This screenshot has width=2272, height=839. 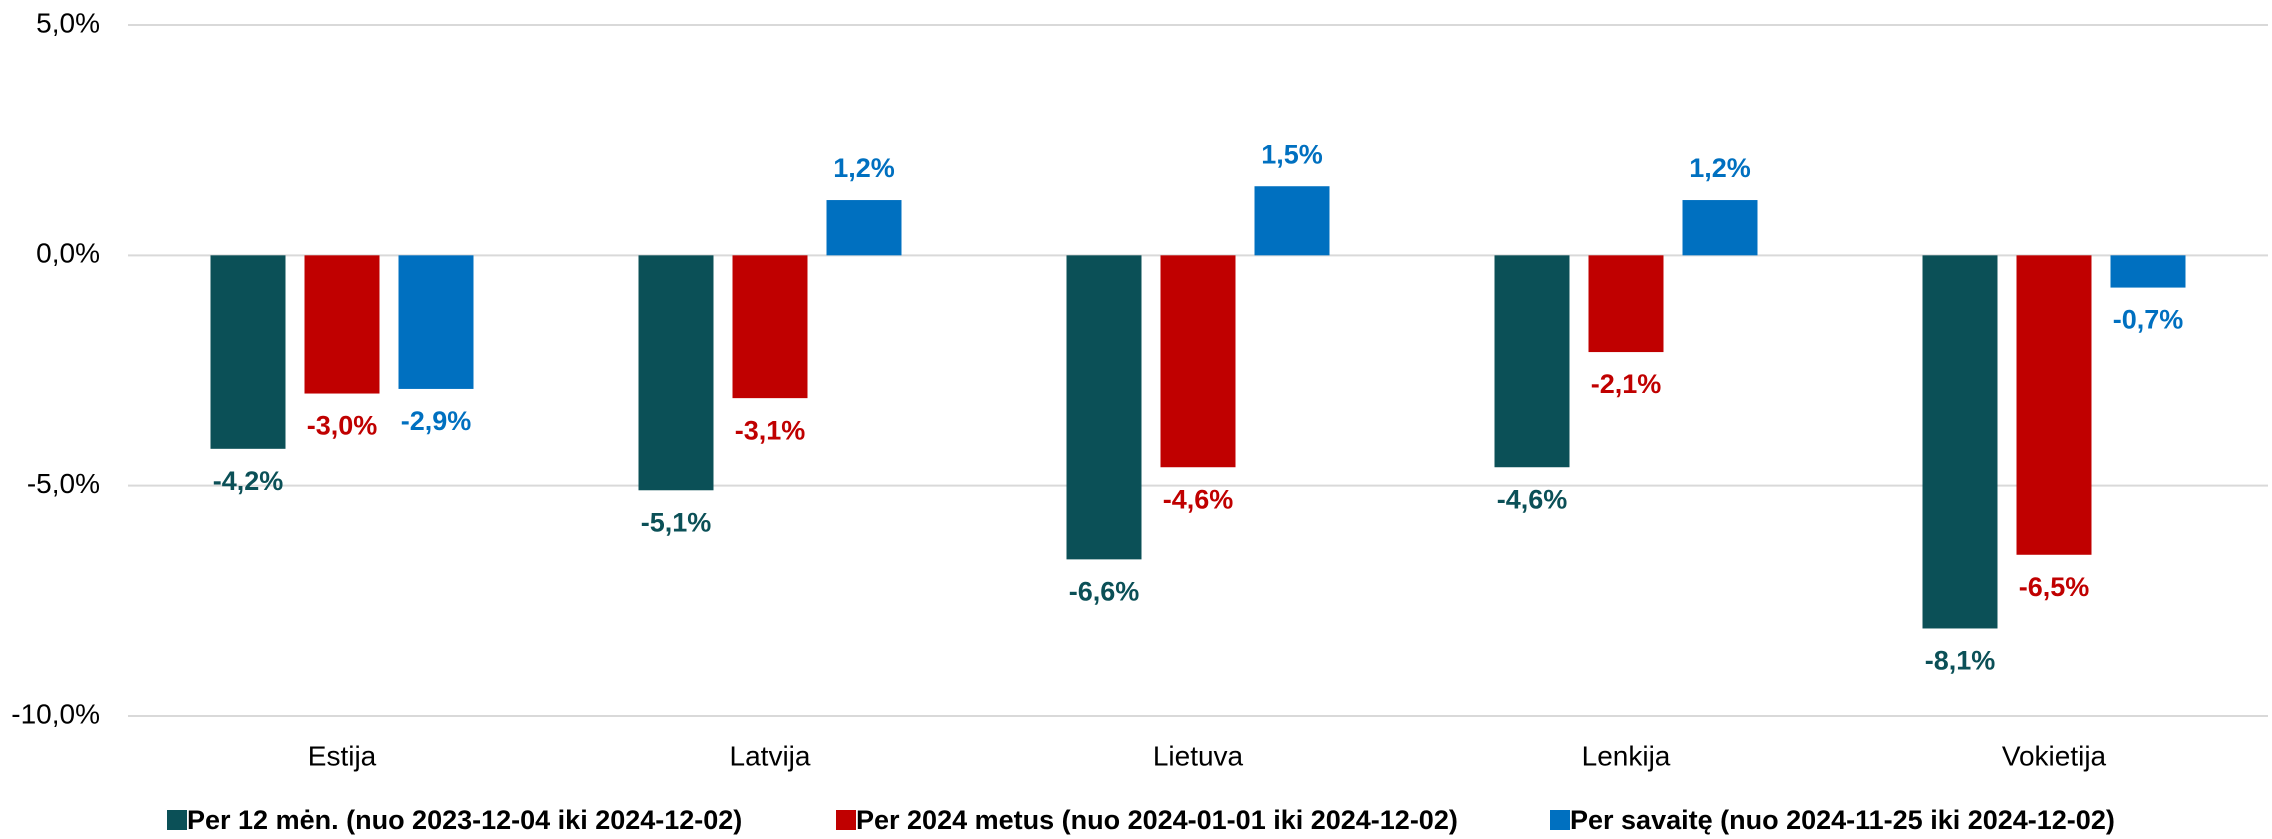 I want to click on y-tick-label: -10,0%, so click(x=55, y=713).